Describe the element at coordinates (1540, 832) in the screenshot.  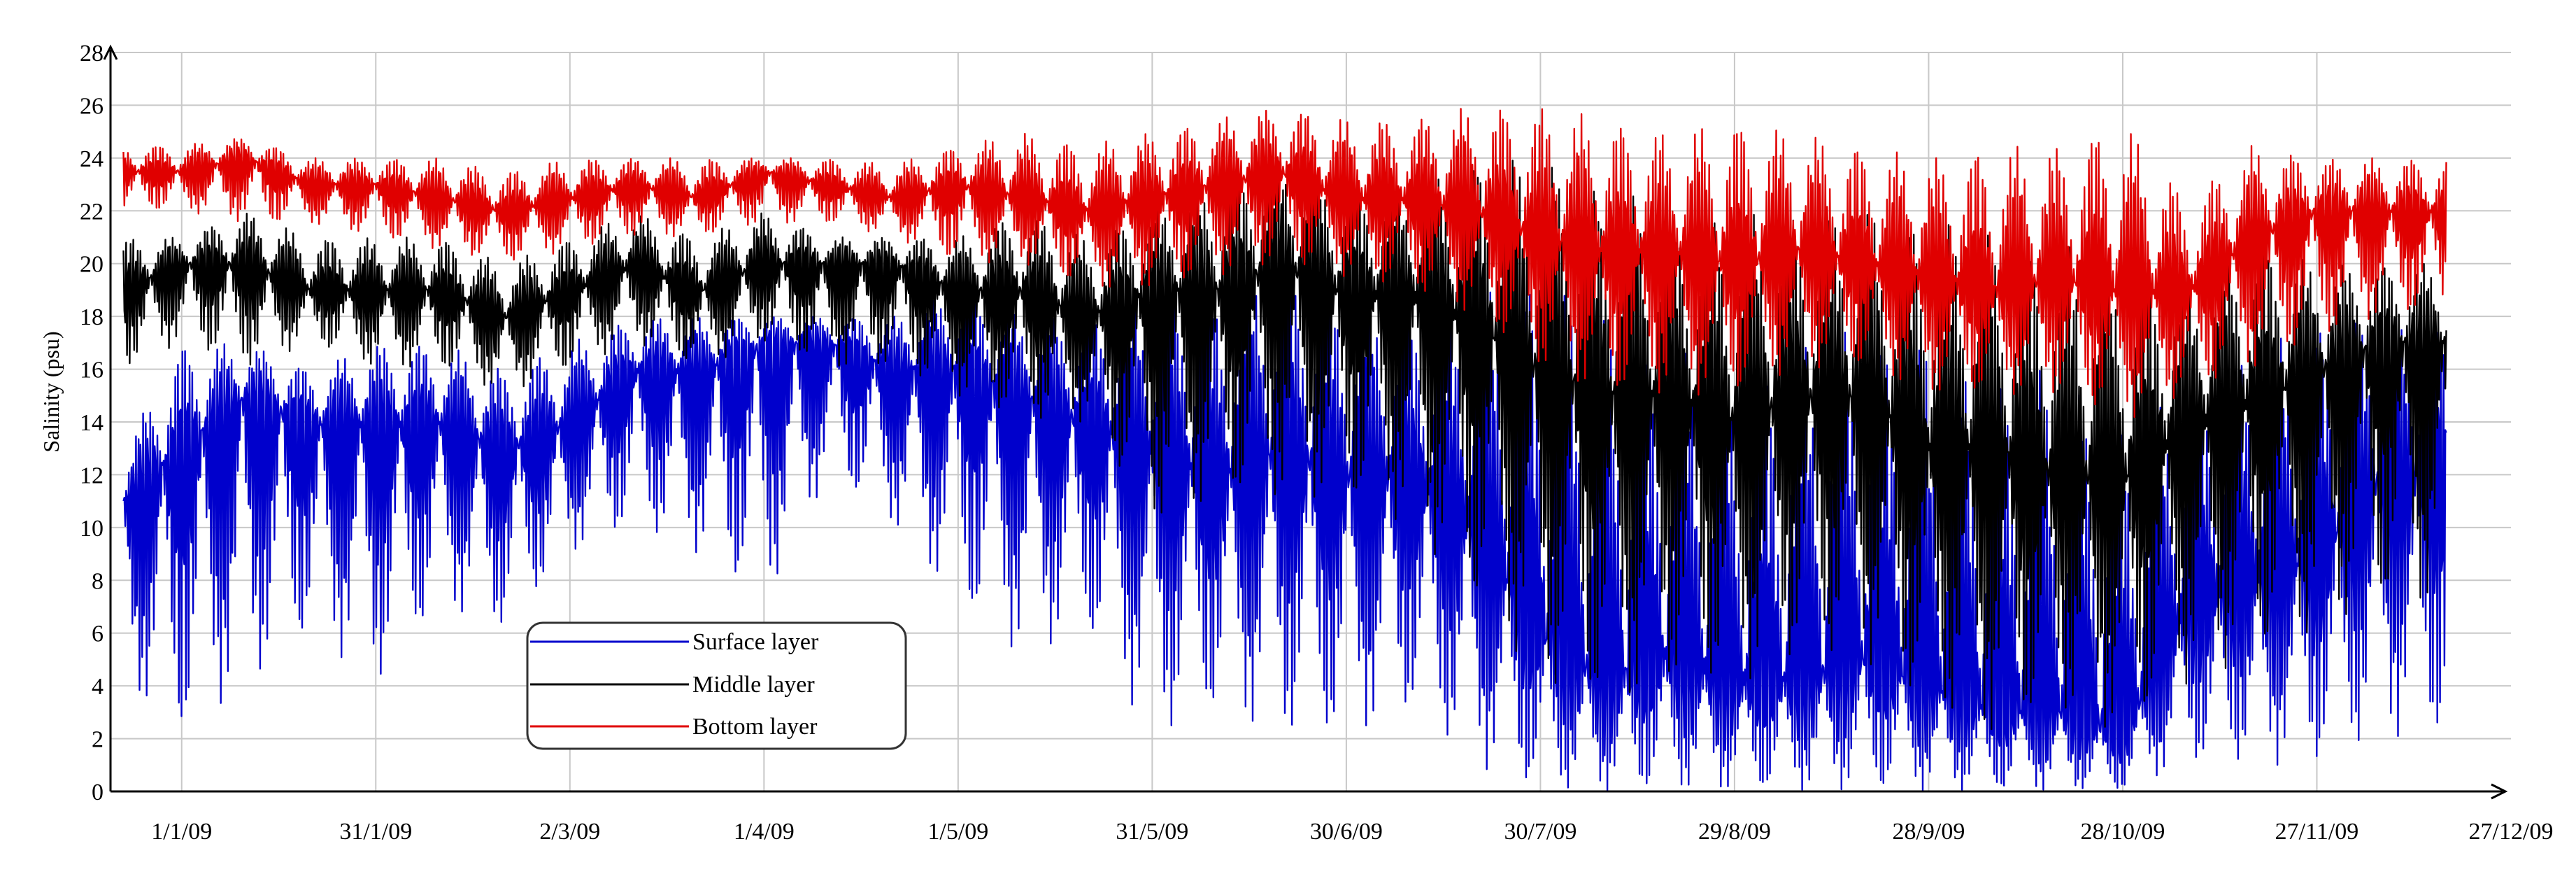
I see `x-tick-label: 30/7/09` at that location.